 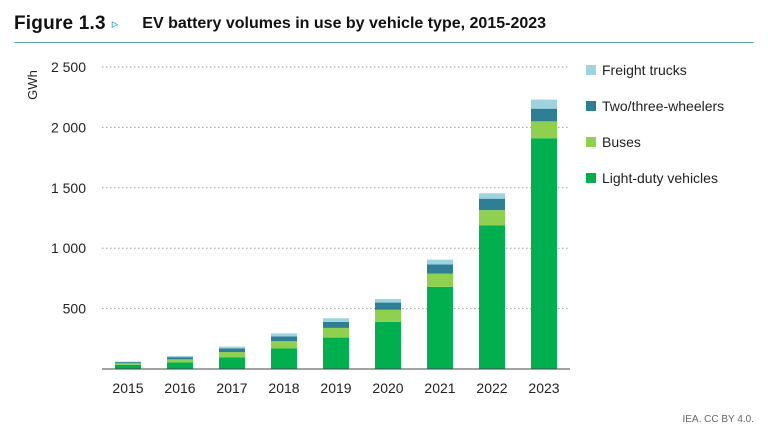 I want to click on bar-segment-buses-2017, so click(x=232, y=355).